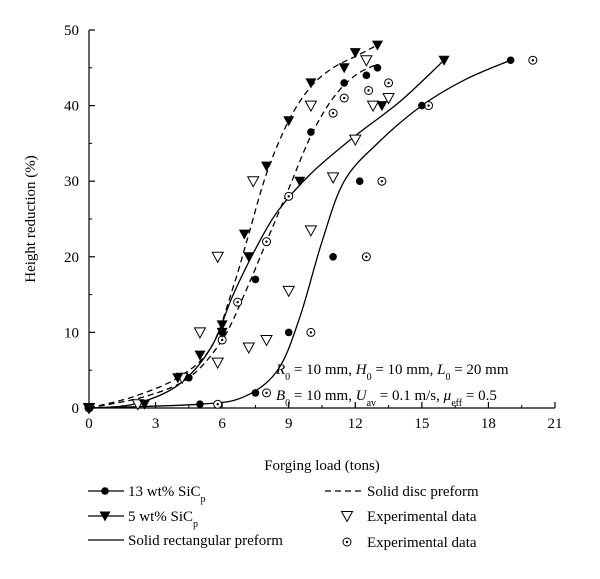 The image size is (600, 579). What do you see at coordinates (392, 372) in the screenshot?
I see `annotation-dimensions: R0 = 10 mm, H0 = 10 mm, L0 = 20 mm` at bounding box center [392, 372].